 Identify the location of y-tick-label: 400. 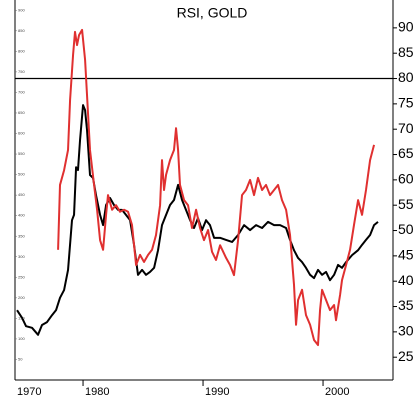
(21, 215).